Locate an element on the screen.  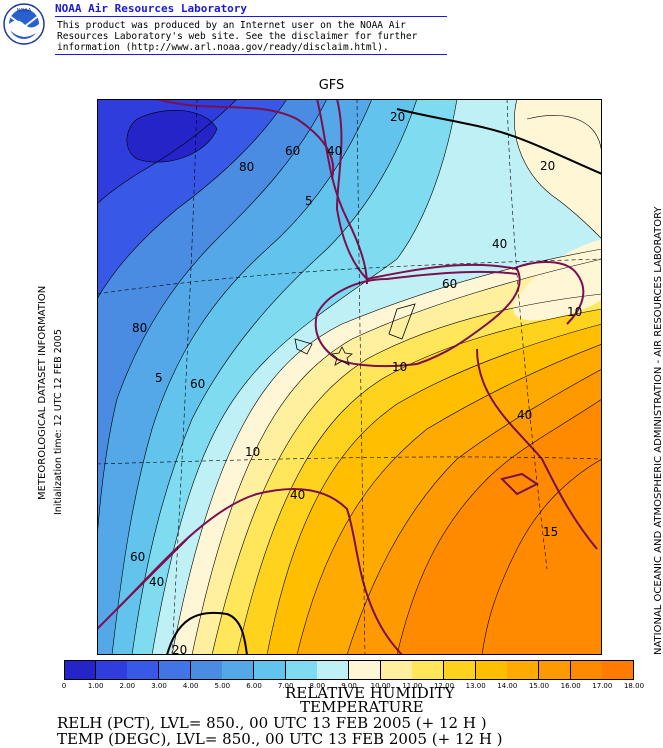
color-scale-tick: 14.00 is located at coordinates (507, 686).